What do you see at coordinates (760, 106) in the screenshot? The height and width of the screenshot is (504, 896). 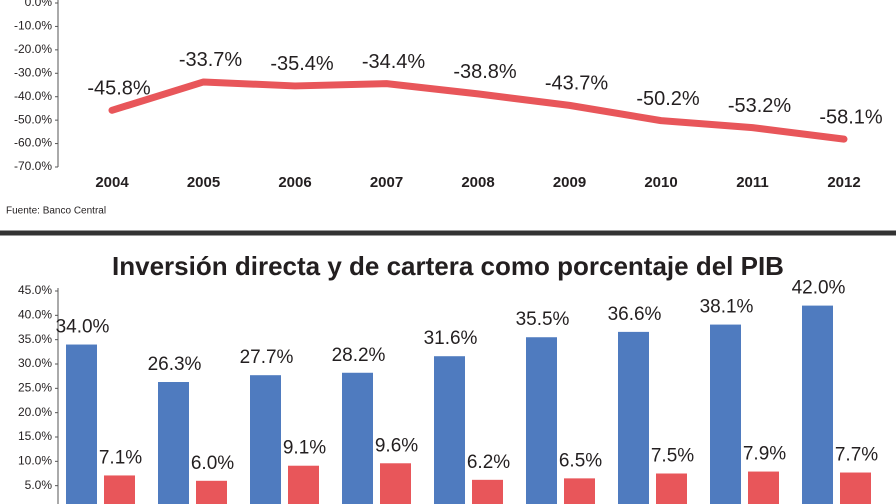 I see `data-label: -53.2%` at bounding box center [760, 106].